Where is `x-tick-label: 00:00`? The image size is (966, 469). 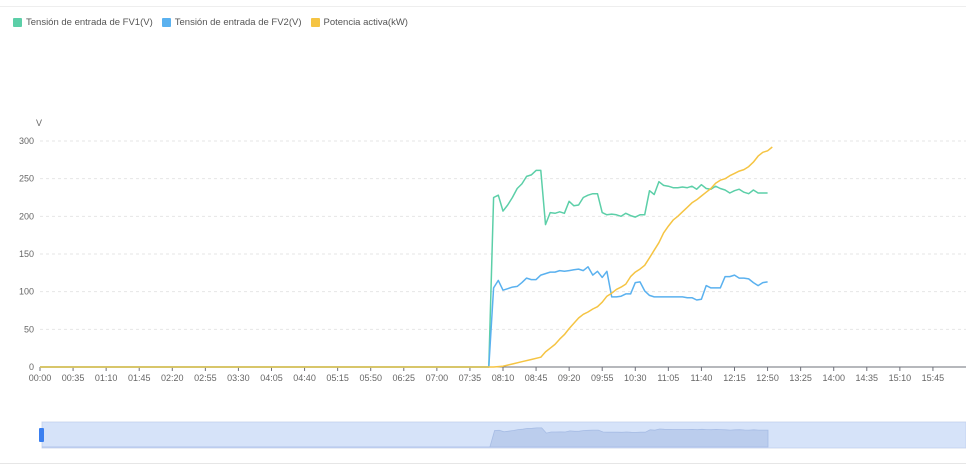
x-tick-label: 00:00 is located at coordinates (40, 378).